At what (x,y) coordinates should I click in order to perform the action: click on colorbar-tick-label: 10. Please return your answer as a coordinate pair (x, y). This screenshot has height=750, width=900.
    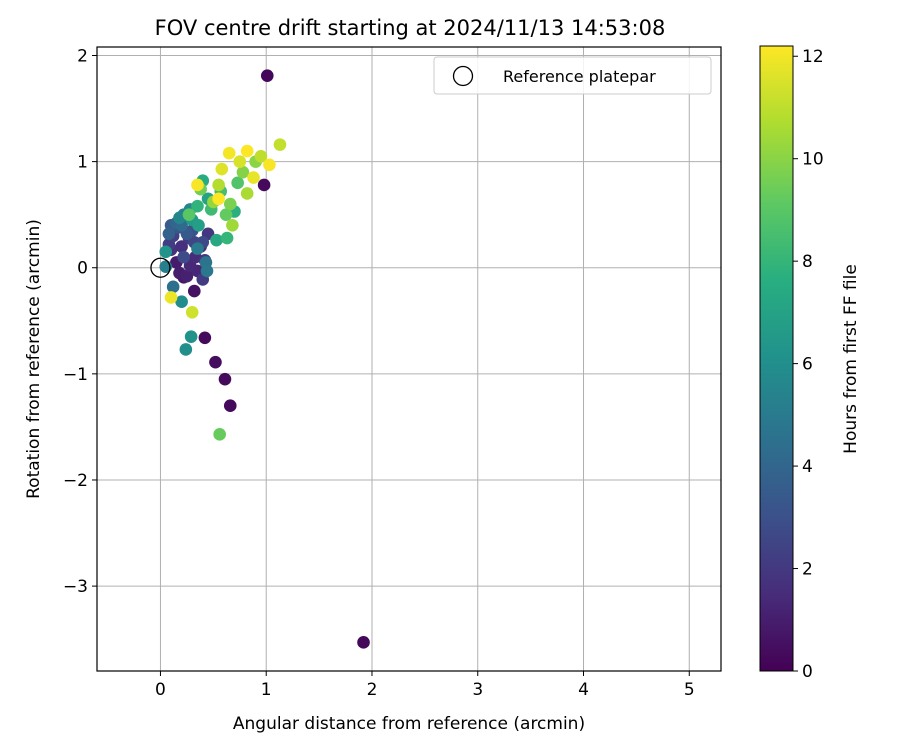
    Looking at the image, I should click on (813, 160).